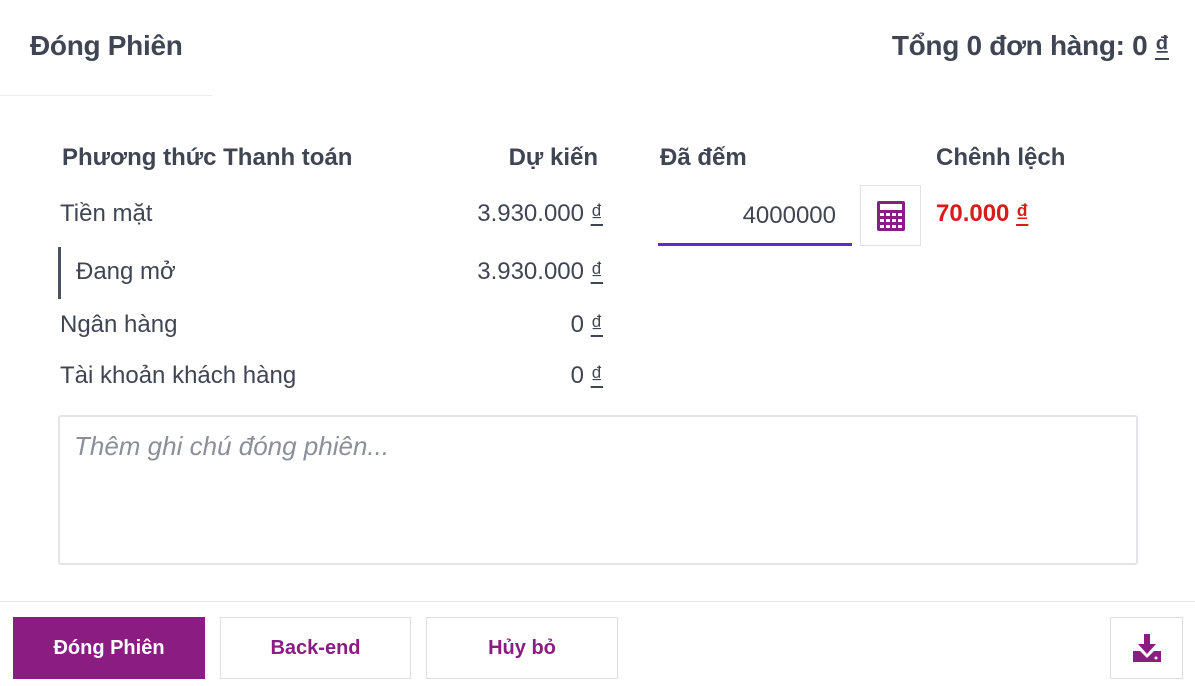 The width and height of the screenshot is (1195, 686). What do you see at coordinates (587, 325) in the screenshot?
I see `row-expected-bank: 0 ₫` at bounding box center [587, 325].